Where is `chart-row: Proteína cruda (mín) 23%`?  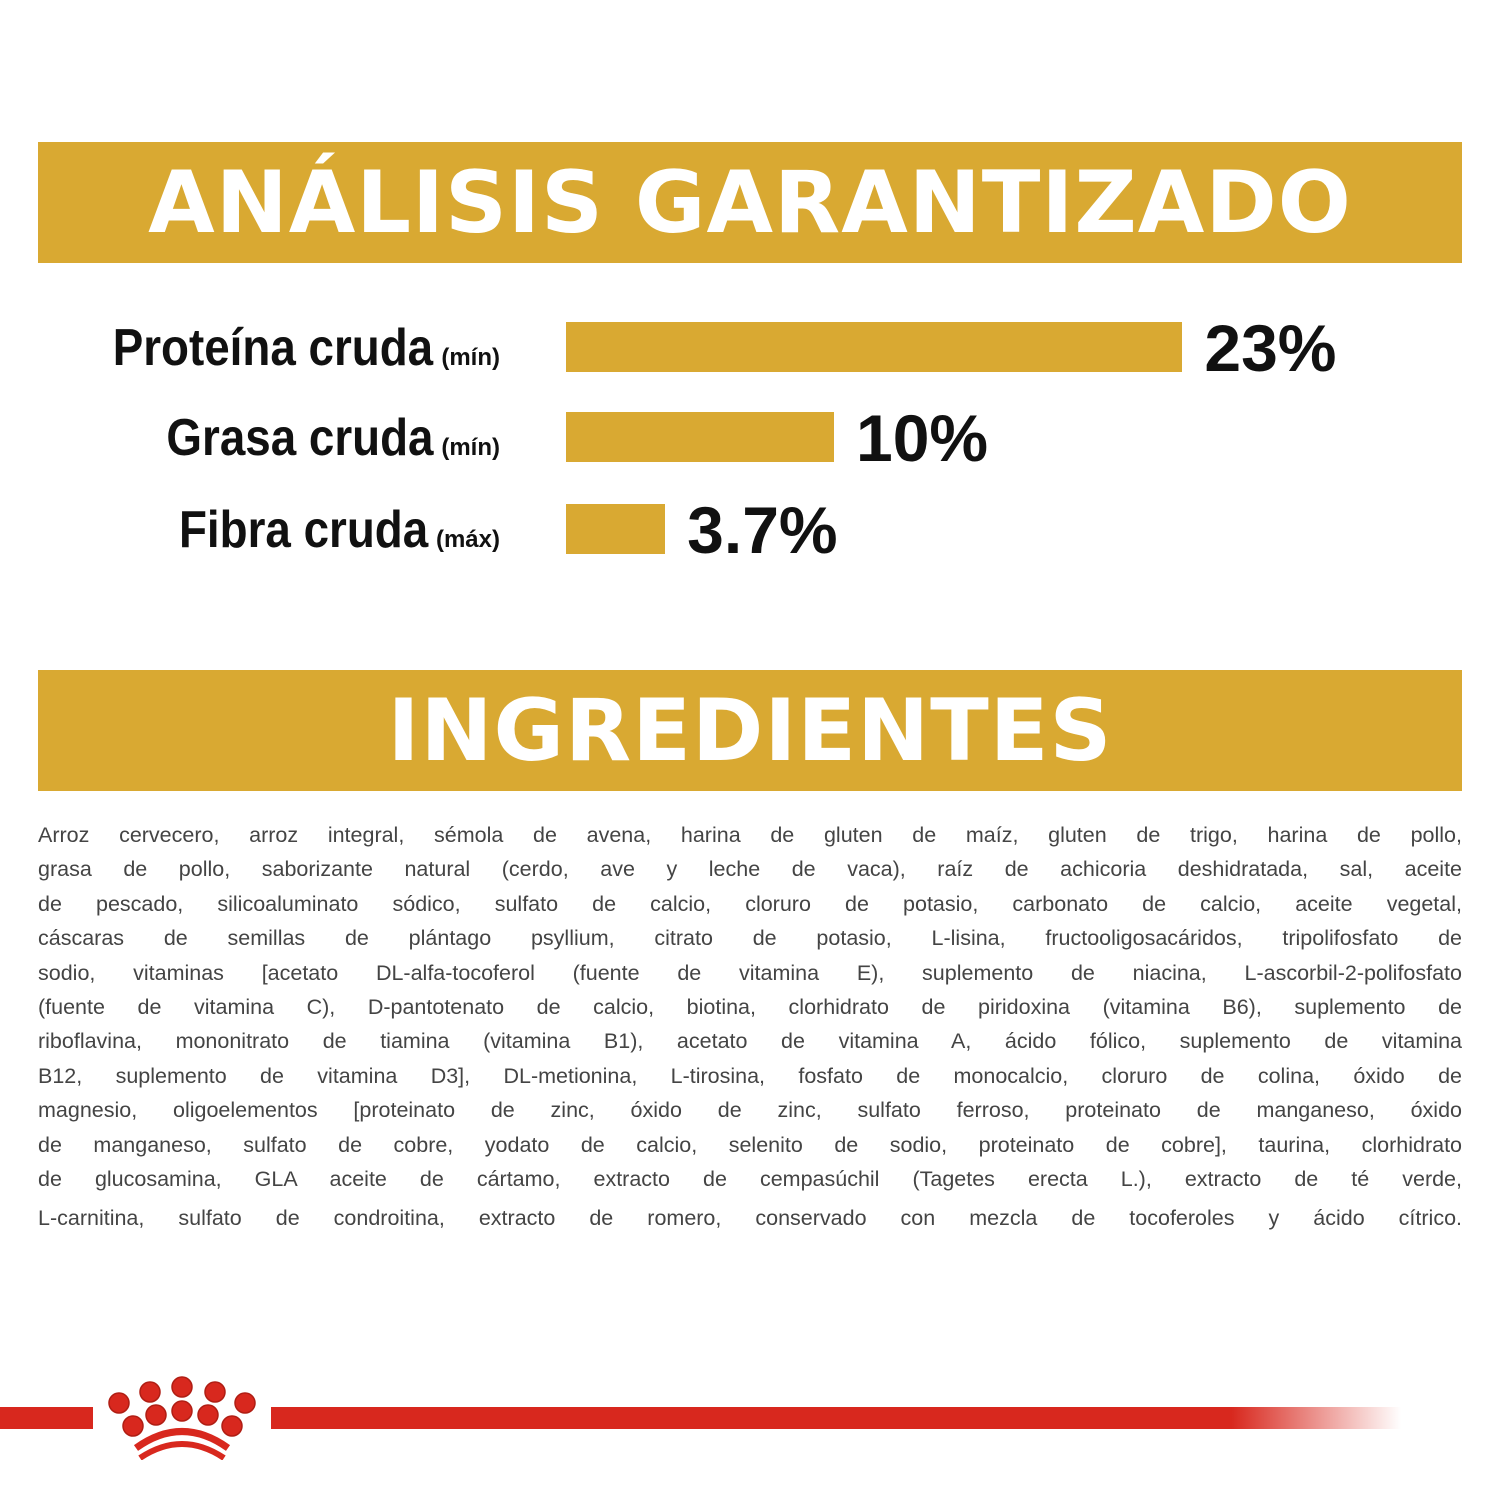 chart-row: Proteína cruda (mín) 23% is located at coordinates (750, 348).